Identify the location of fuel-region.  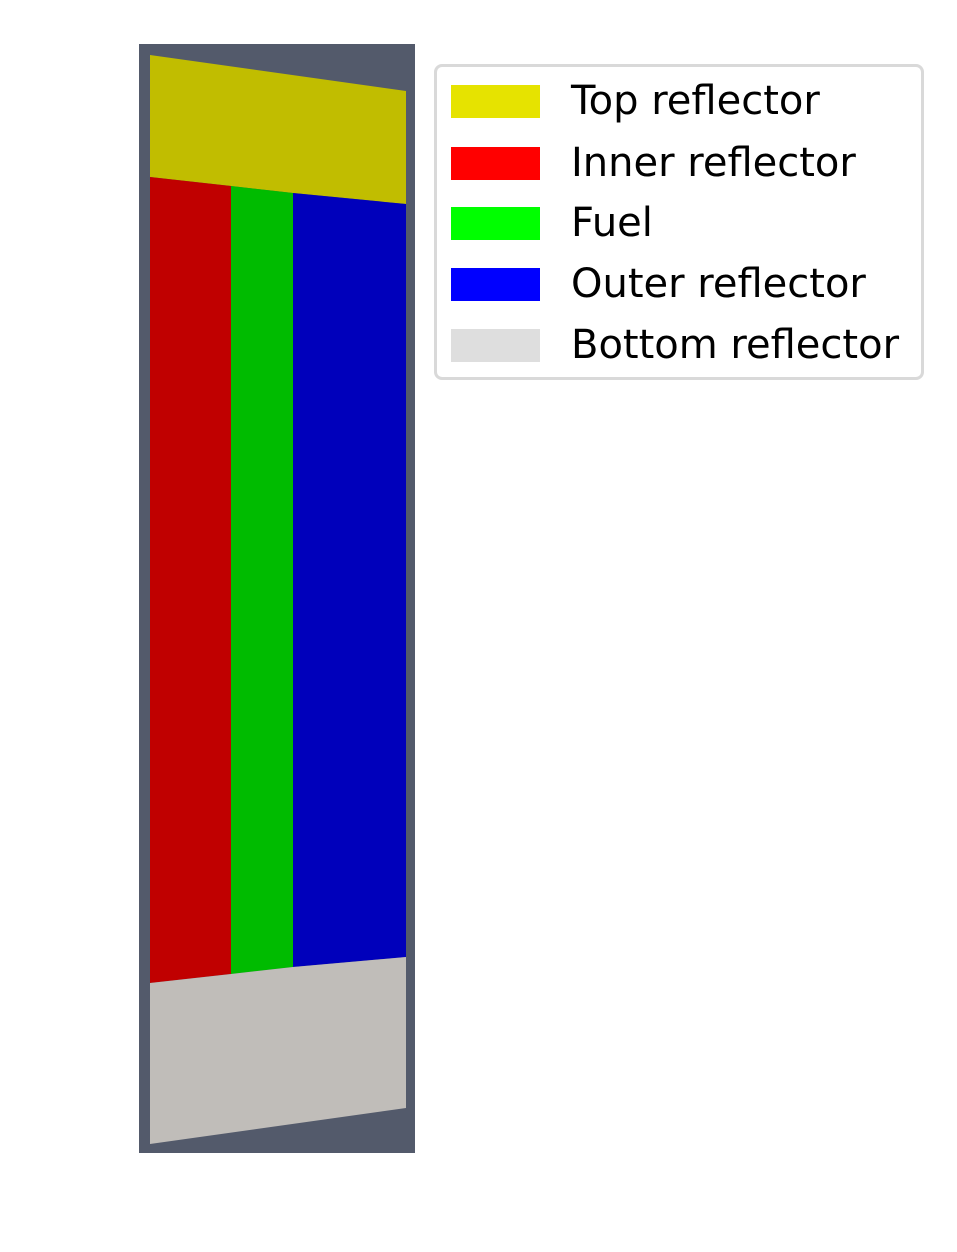
(262, 580).